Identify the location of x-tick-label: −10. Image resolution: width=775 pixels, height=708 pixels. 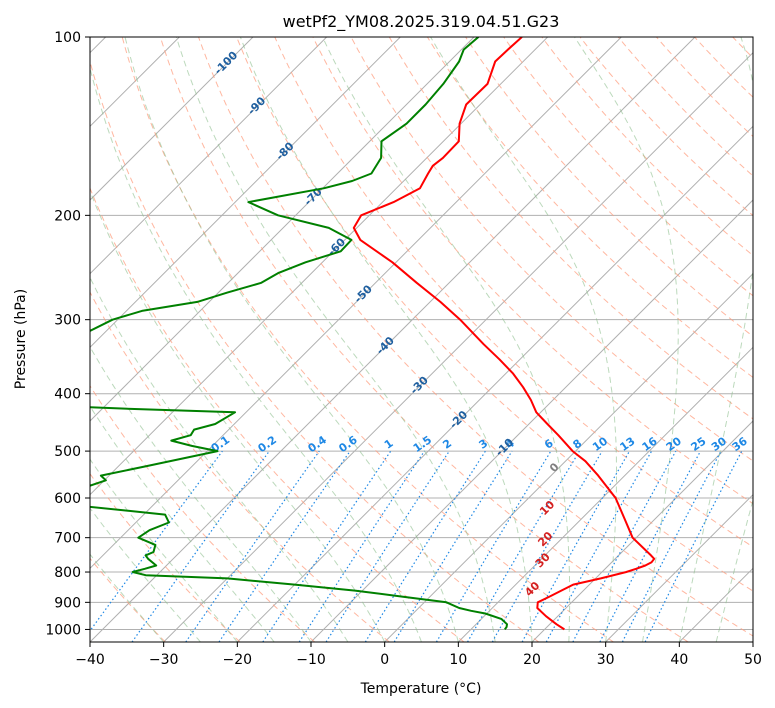
(311, 660).